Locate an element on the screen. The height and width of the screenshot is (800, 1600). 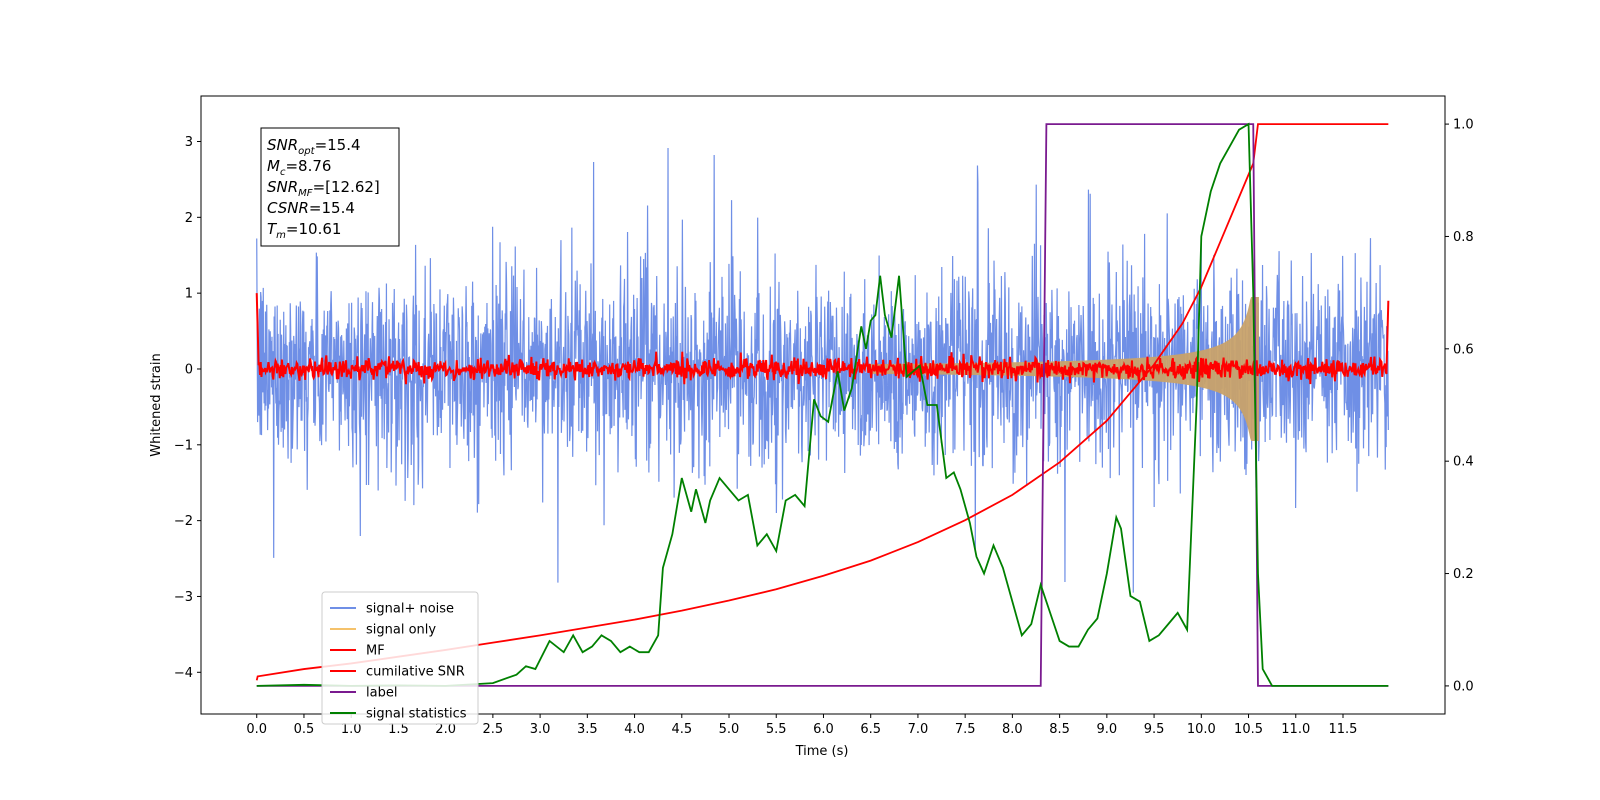
y-left-tick-label: −3 is located at coordinates (183, 597).